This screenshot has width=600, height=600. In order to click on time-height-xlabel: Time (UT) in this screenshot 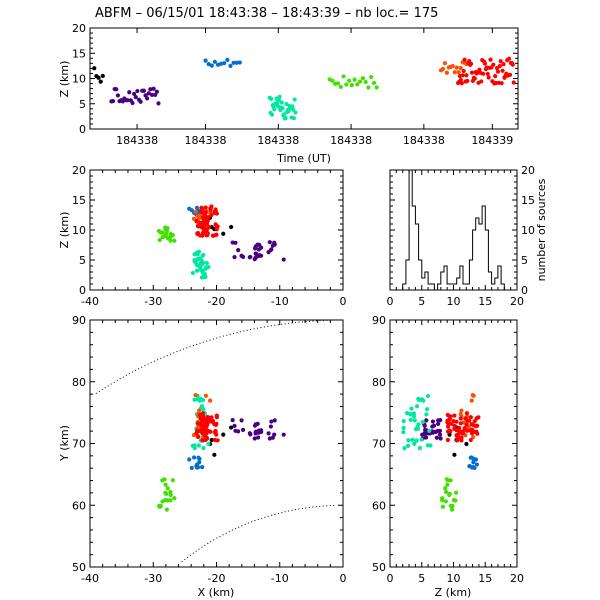, I will do `click(303, 158)`.